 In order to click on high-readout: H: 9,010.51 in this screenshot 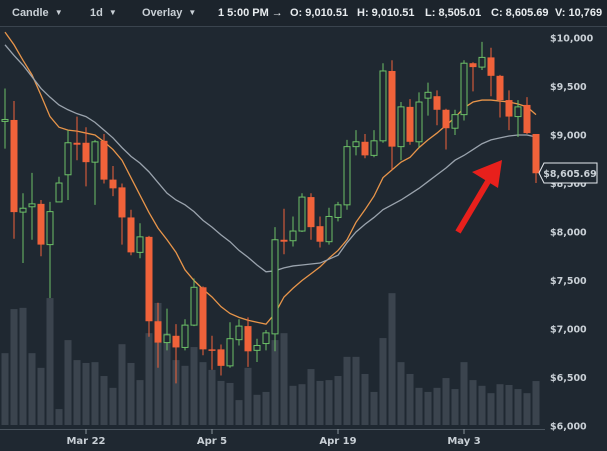, I will do `click(386, 13)`.